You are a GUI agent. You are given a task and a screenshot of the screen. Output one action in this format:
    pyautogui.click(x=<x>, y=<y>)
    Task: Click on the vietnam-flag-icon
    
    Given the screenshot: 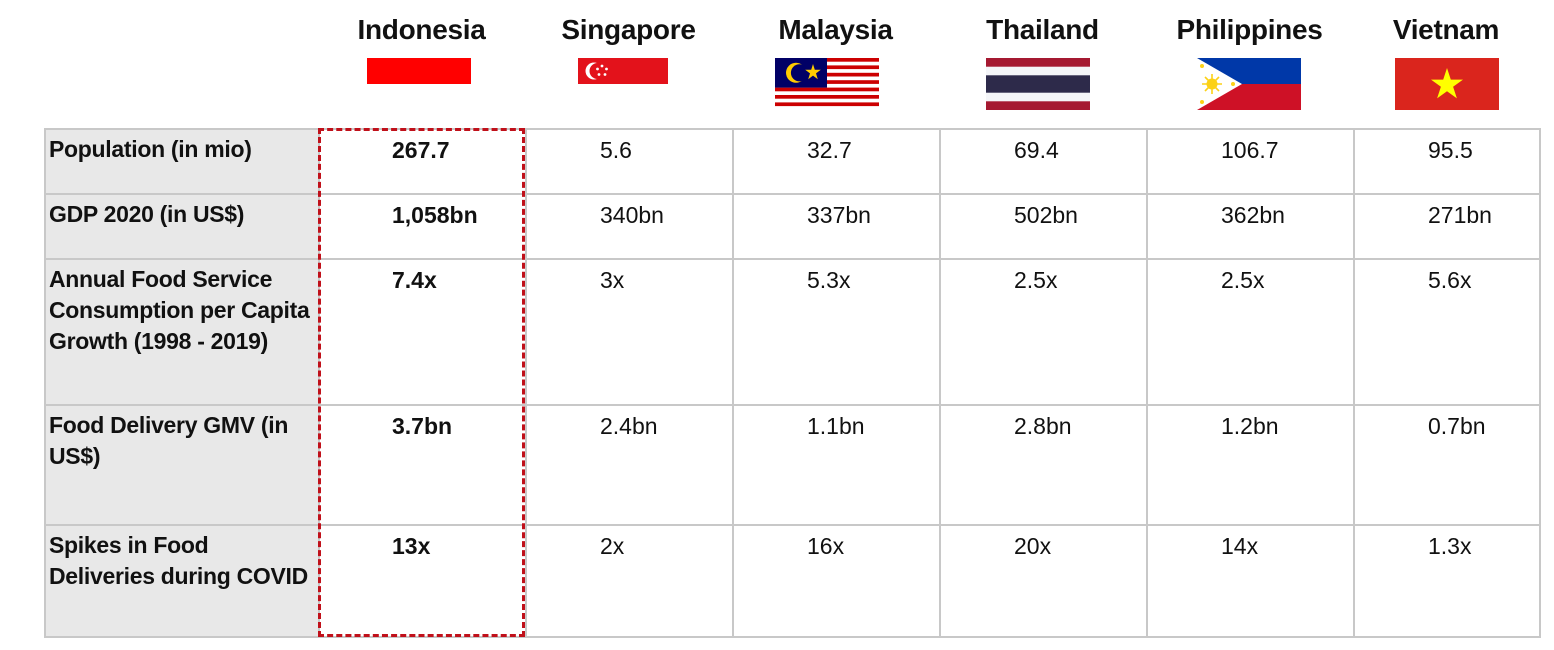 What is the action you would take?
    pyautogui.click(x=1447, y=84)
    